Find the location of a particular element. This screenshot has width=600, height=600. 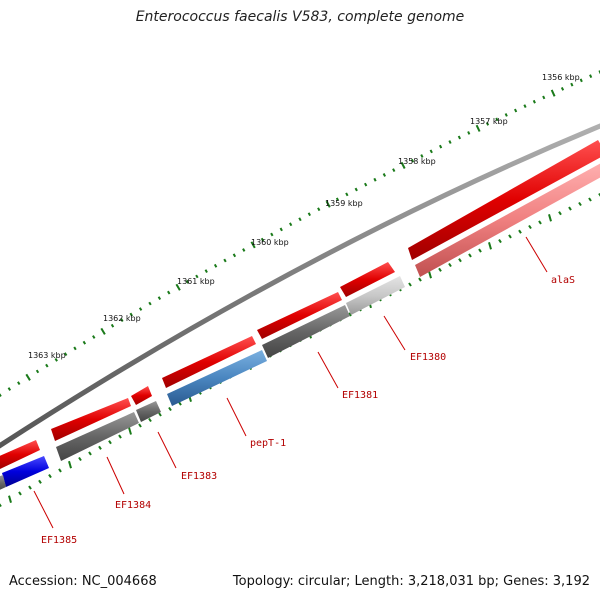

cds-ef1380 is located at coordinates (375, 295).